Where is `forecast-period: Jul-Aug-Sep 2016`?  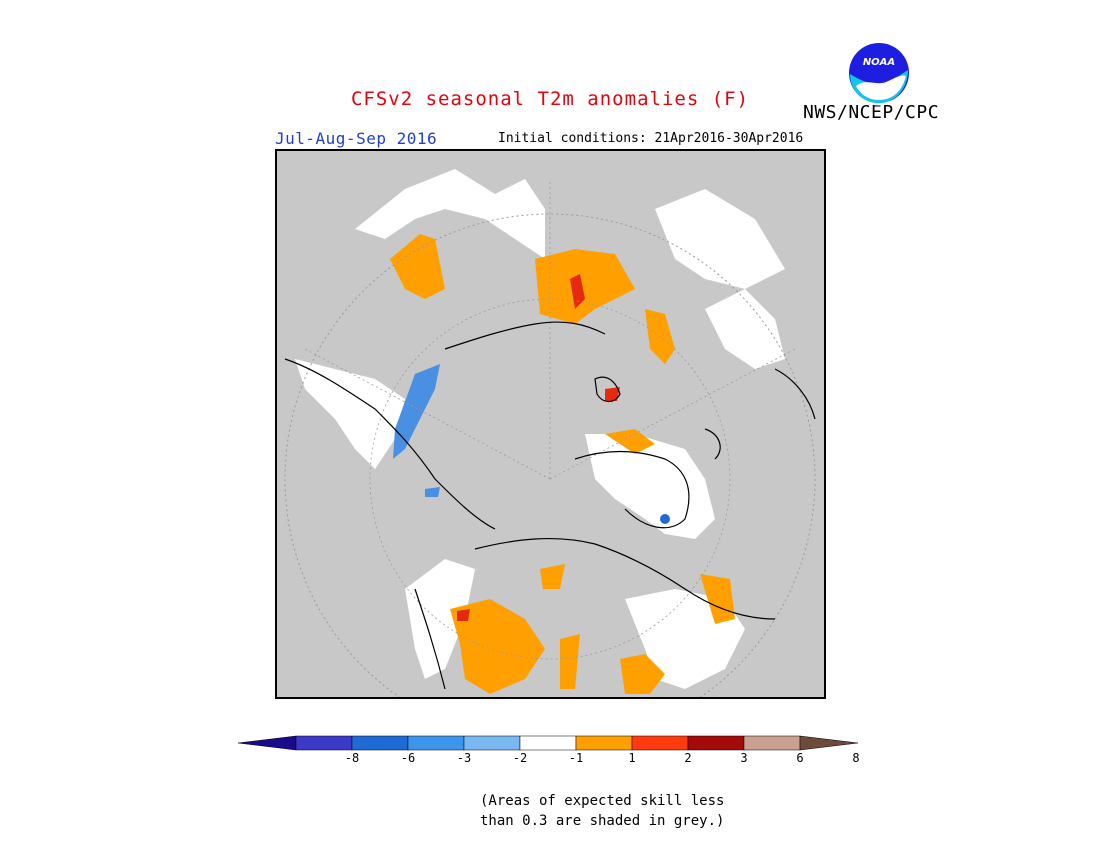 forecast-period: Jul-Aug-Sep 2016 is located at coordinates (356, 138).